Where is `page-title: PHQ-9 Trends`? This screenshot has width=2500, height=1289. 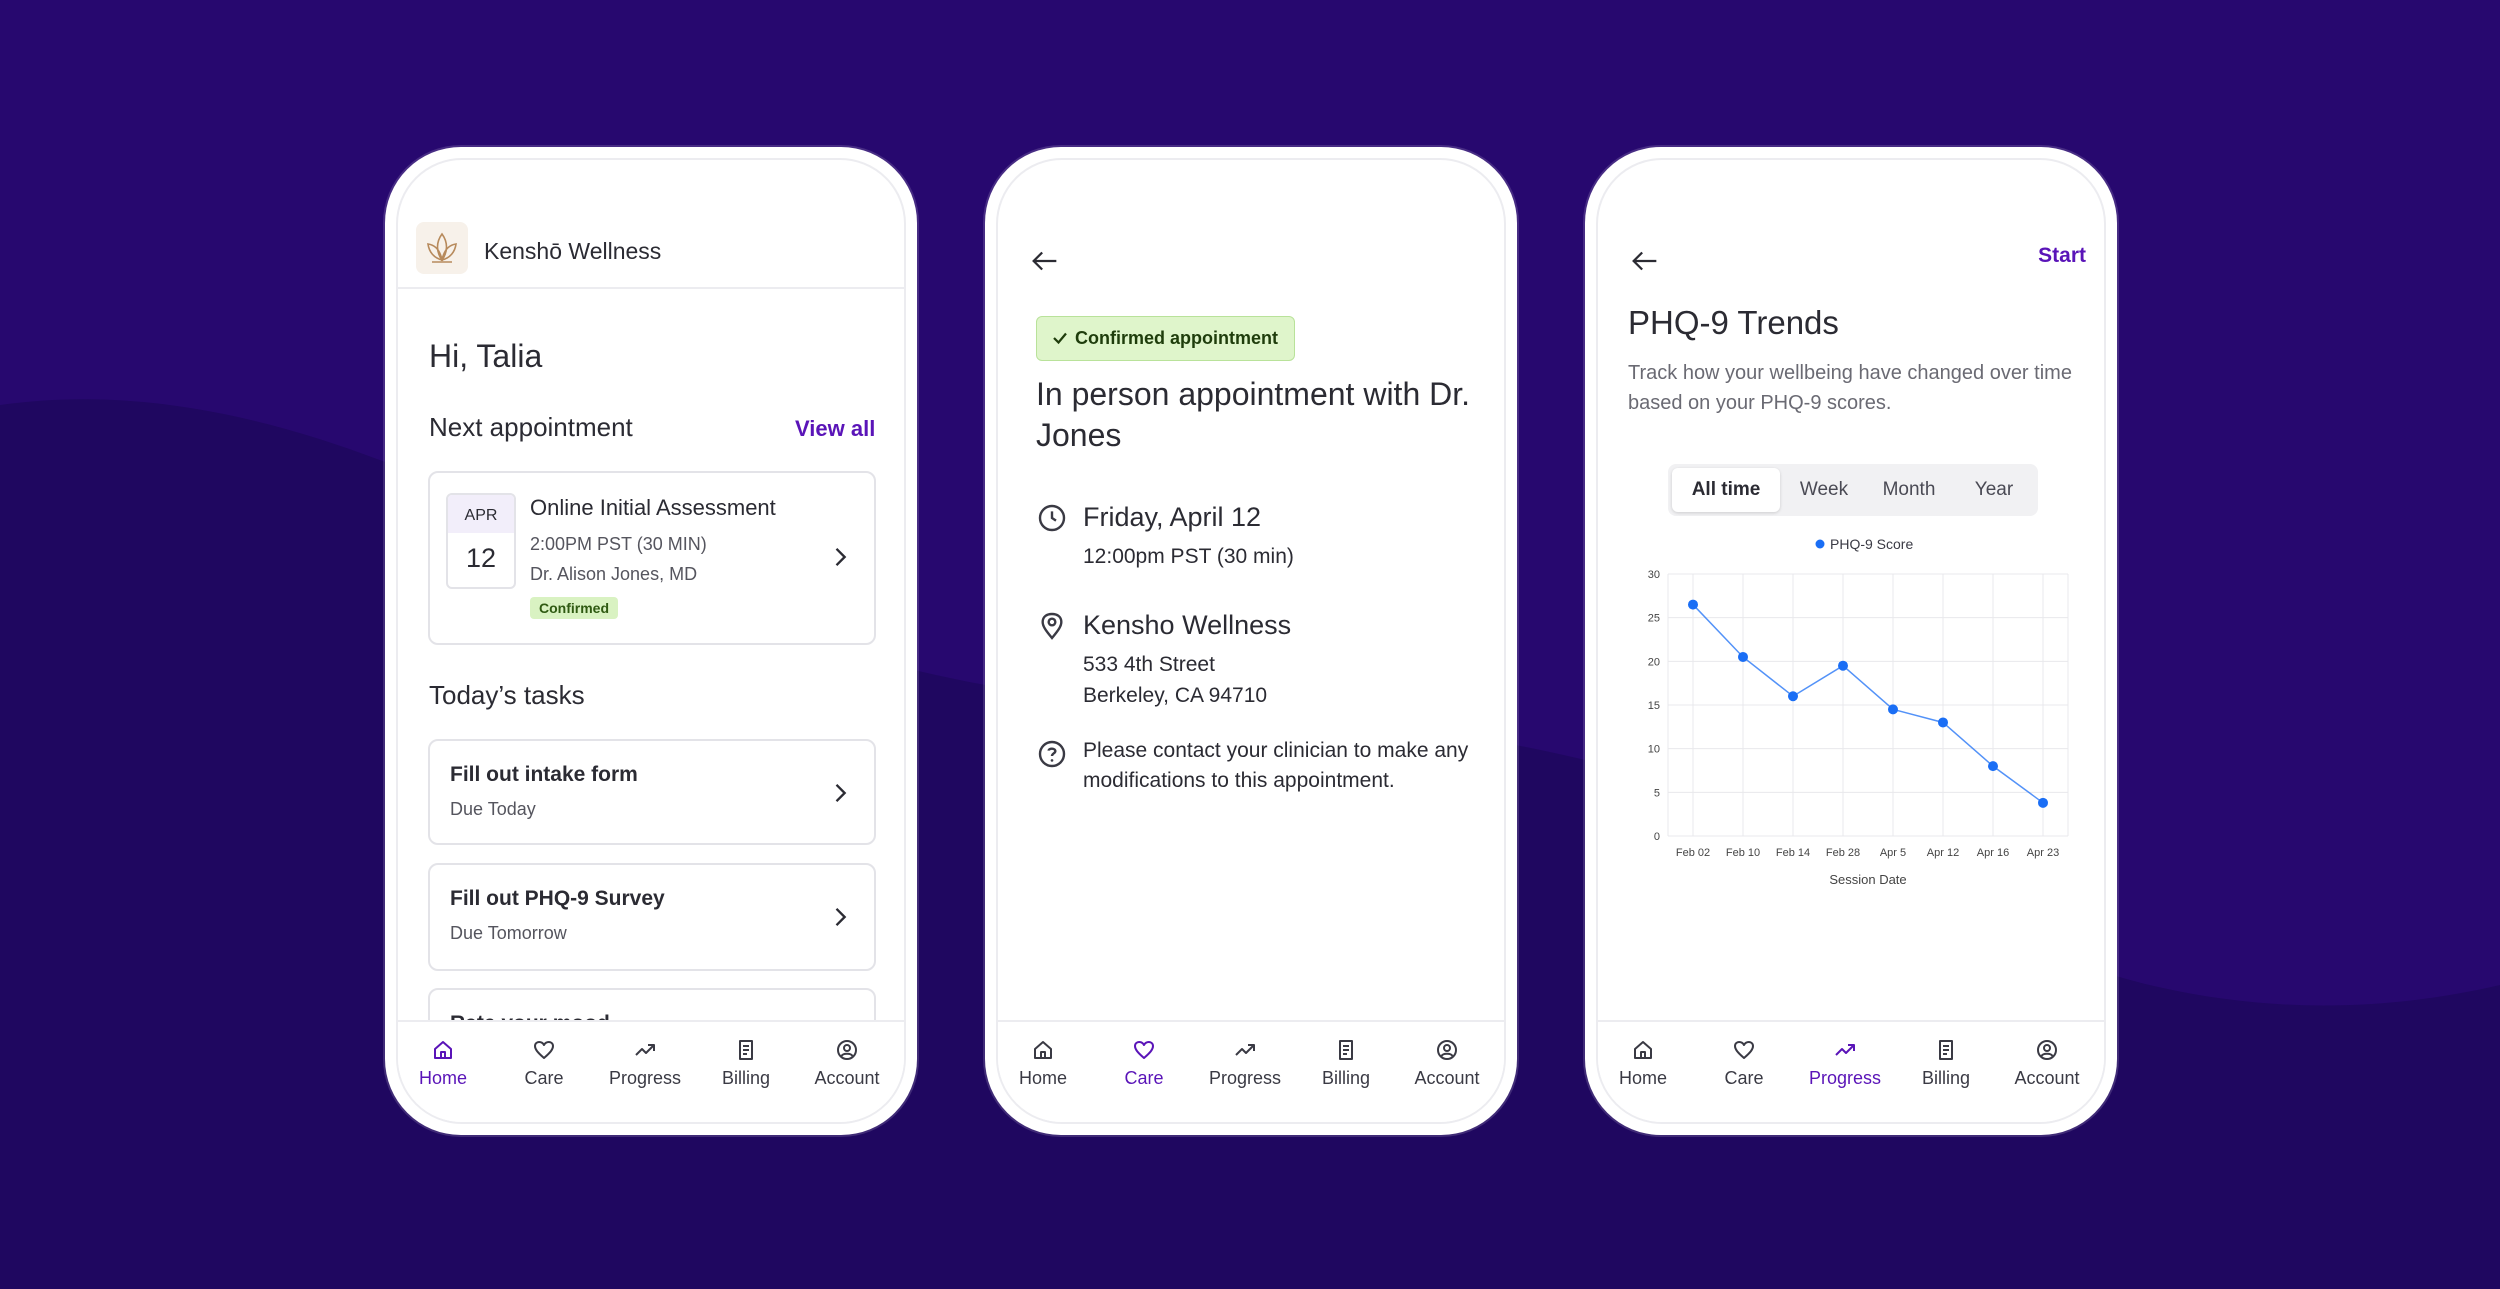 page-title: PHQ-9 Trends is located at coordinates (1733, 322).